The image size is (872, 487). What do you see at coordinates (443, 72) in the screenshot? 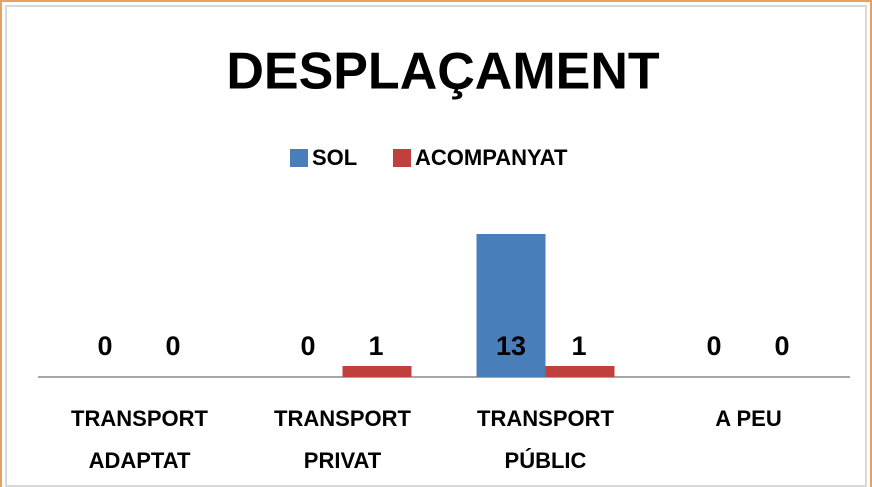
I see `chart-title: DESPLAÇAMENT` at bounding box center [443, 72].